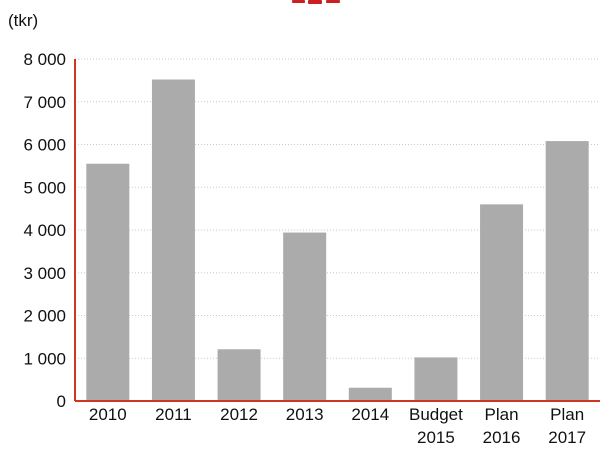 The image size is (602, 455). Describe the element at coordinates (239, 414) in the screenshot. I see `x-category-label: 2012` at that location.